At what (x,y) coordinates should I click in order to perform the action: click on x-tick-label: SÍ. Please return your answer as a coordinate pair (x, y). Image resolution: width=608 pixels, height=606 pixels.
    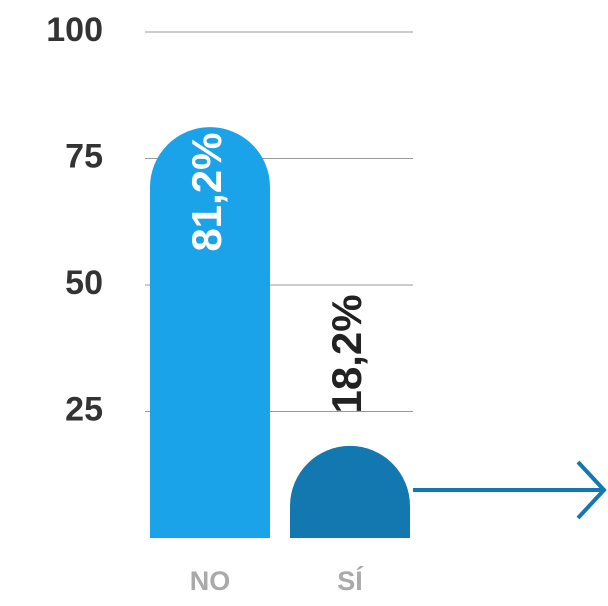
    Looking at the image, I should click on (350, 580).